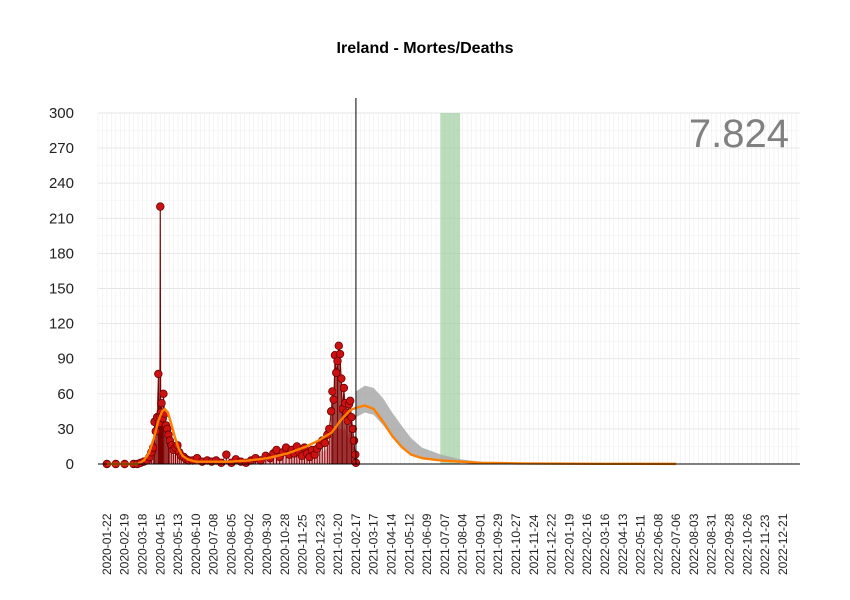  What do you see at coordinates (249, 544) in the screenshot?
I see `x-tick-label: 2020-09-02` at bounding box center [249, 544].